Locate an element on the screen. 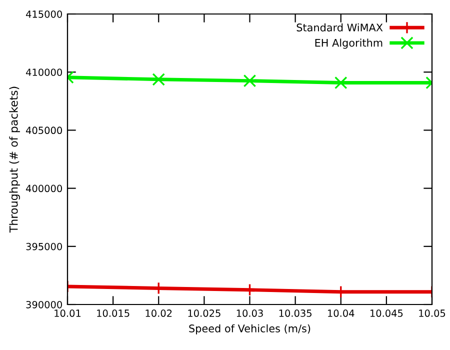 Image resolution: width=450 pixels, height=350 pixels. y-tick-label: 405000 is located at coordinates (44, 130).